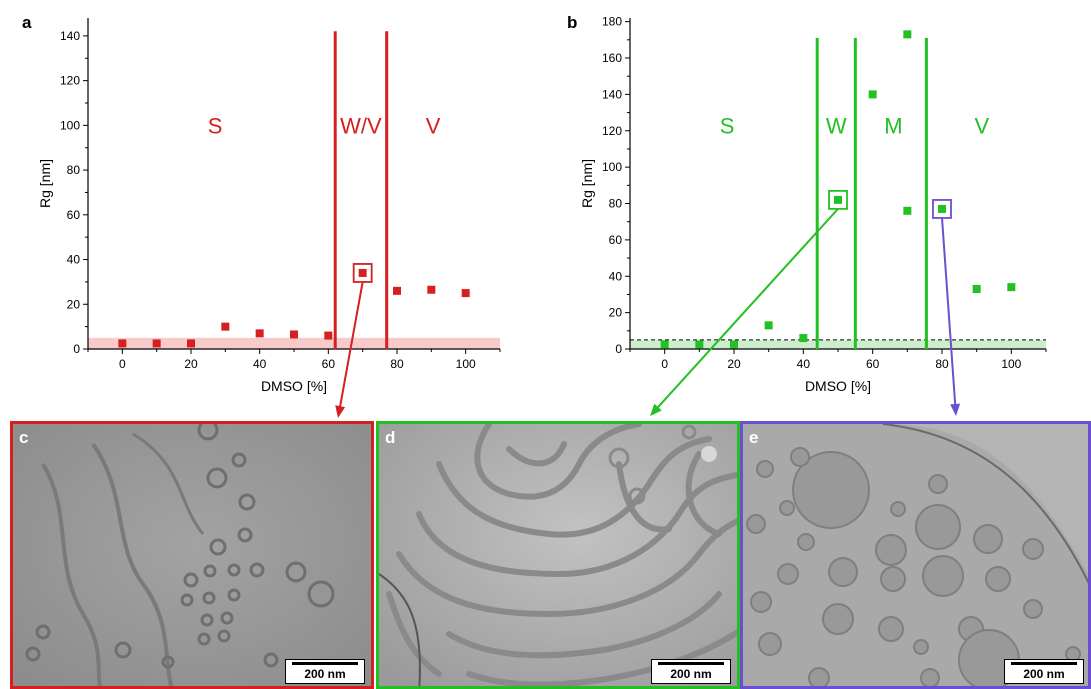 This screenshot has height=689, width=1091. I want to click on scale-bar-c-line, so click(325, 663).